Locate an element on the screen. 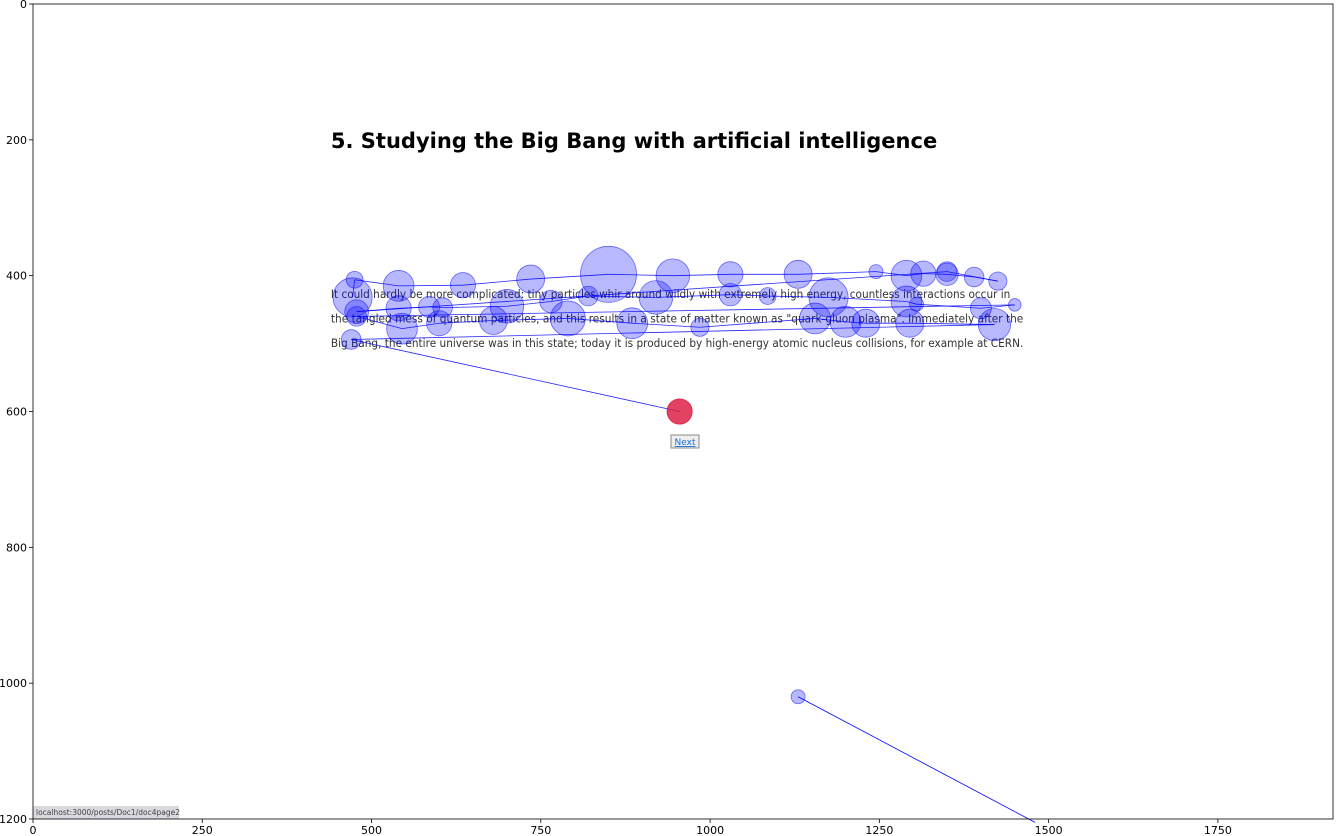 Image resolution: width=1337 pixels, height=836 pixels. x-tick-label: 500 is located at coordinates (371, 830).